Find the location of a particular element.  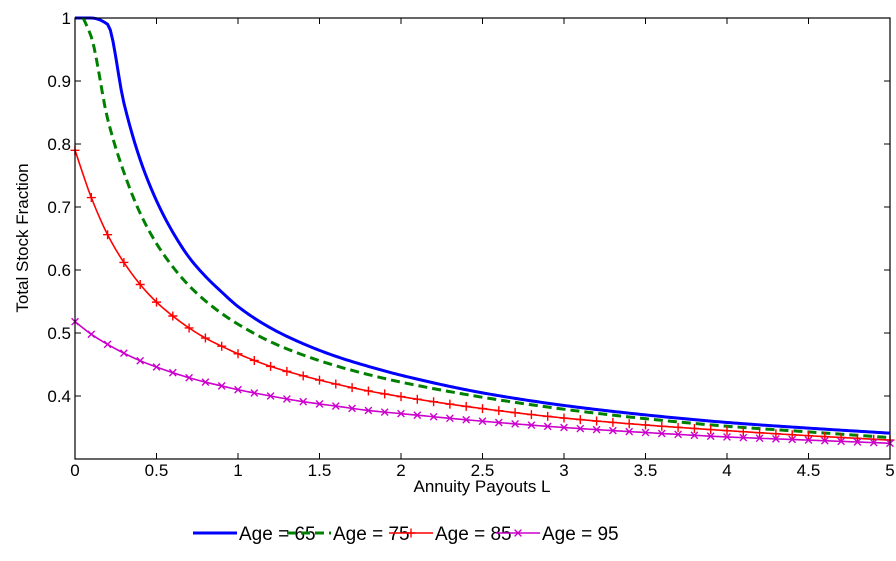

x-tick-label: 5 is located at coordinates (889, 470).